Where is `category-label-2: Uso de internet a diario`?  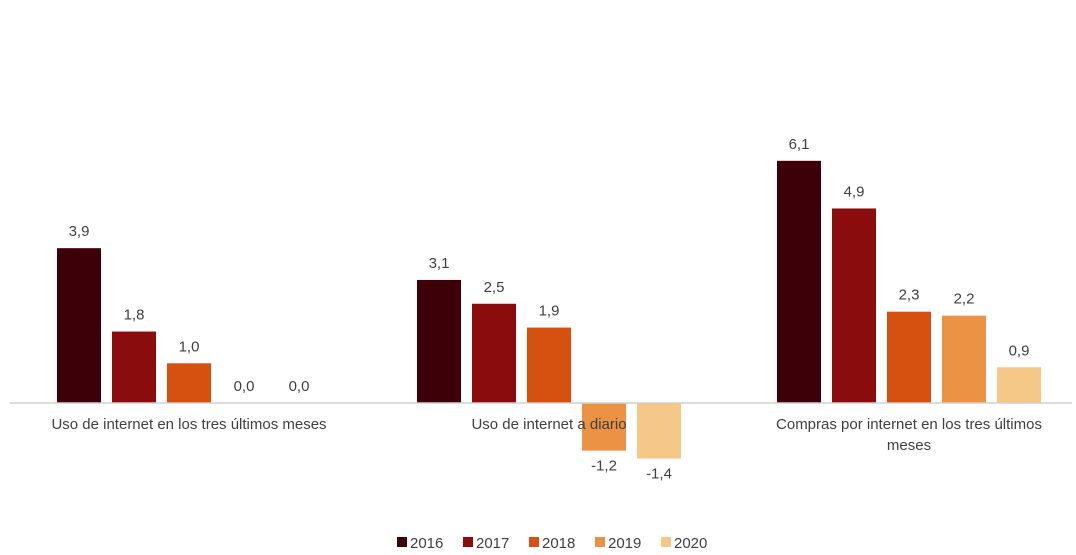
category-label-2: Uso de internet a diario is located at coordinates (548, 424).